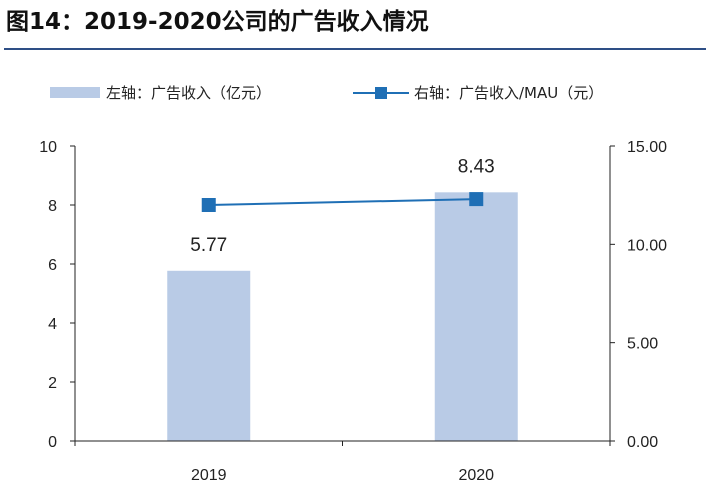 This screenshot has width=710, height=490. What do you see at coordinates (52, 265) in the screenshot?
I see `left-tick-label: 6` at bounding box center [52, 265].